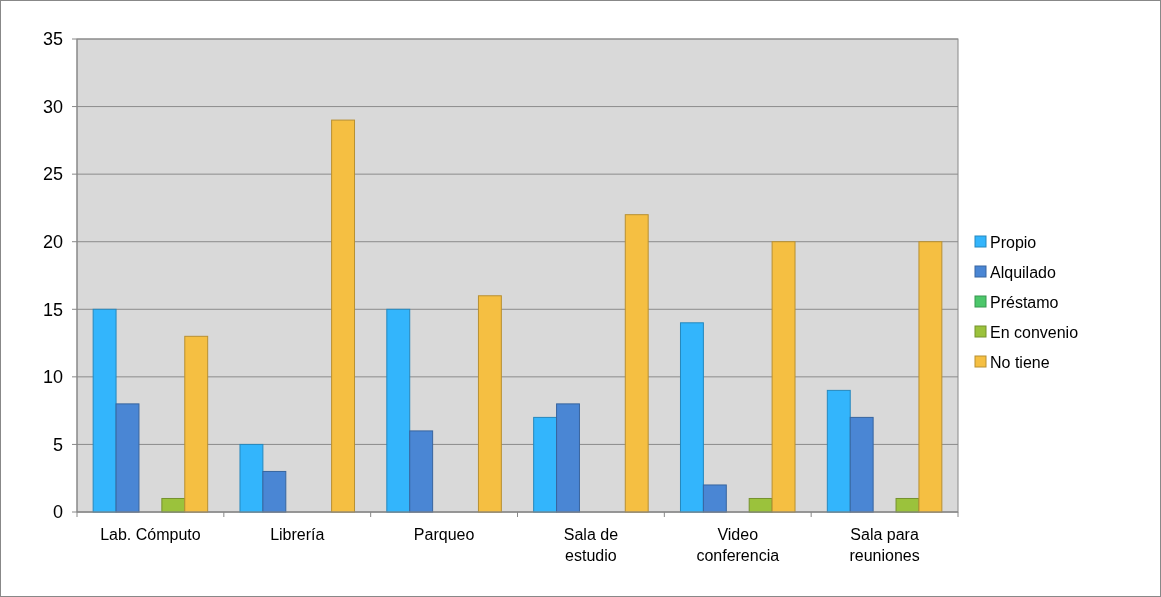  I want to click on y-tick-label: 5, so click(57, 444).